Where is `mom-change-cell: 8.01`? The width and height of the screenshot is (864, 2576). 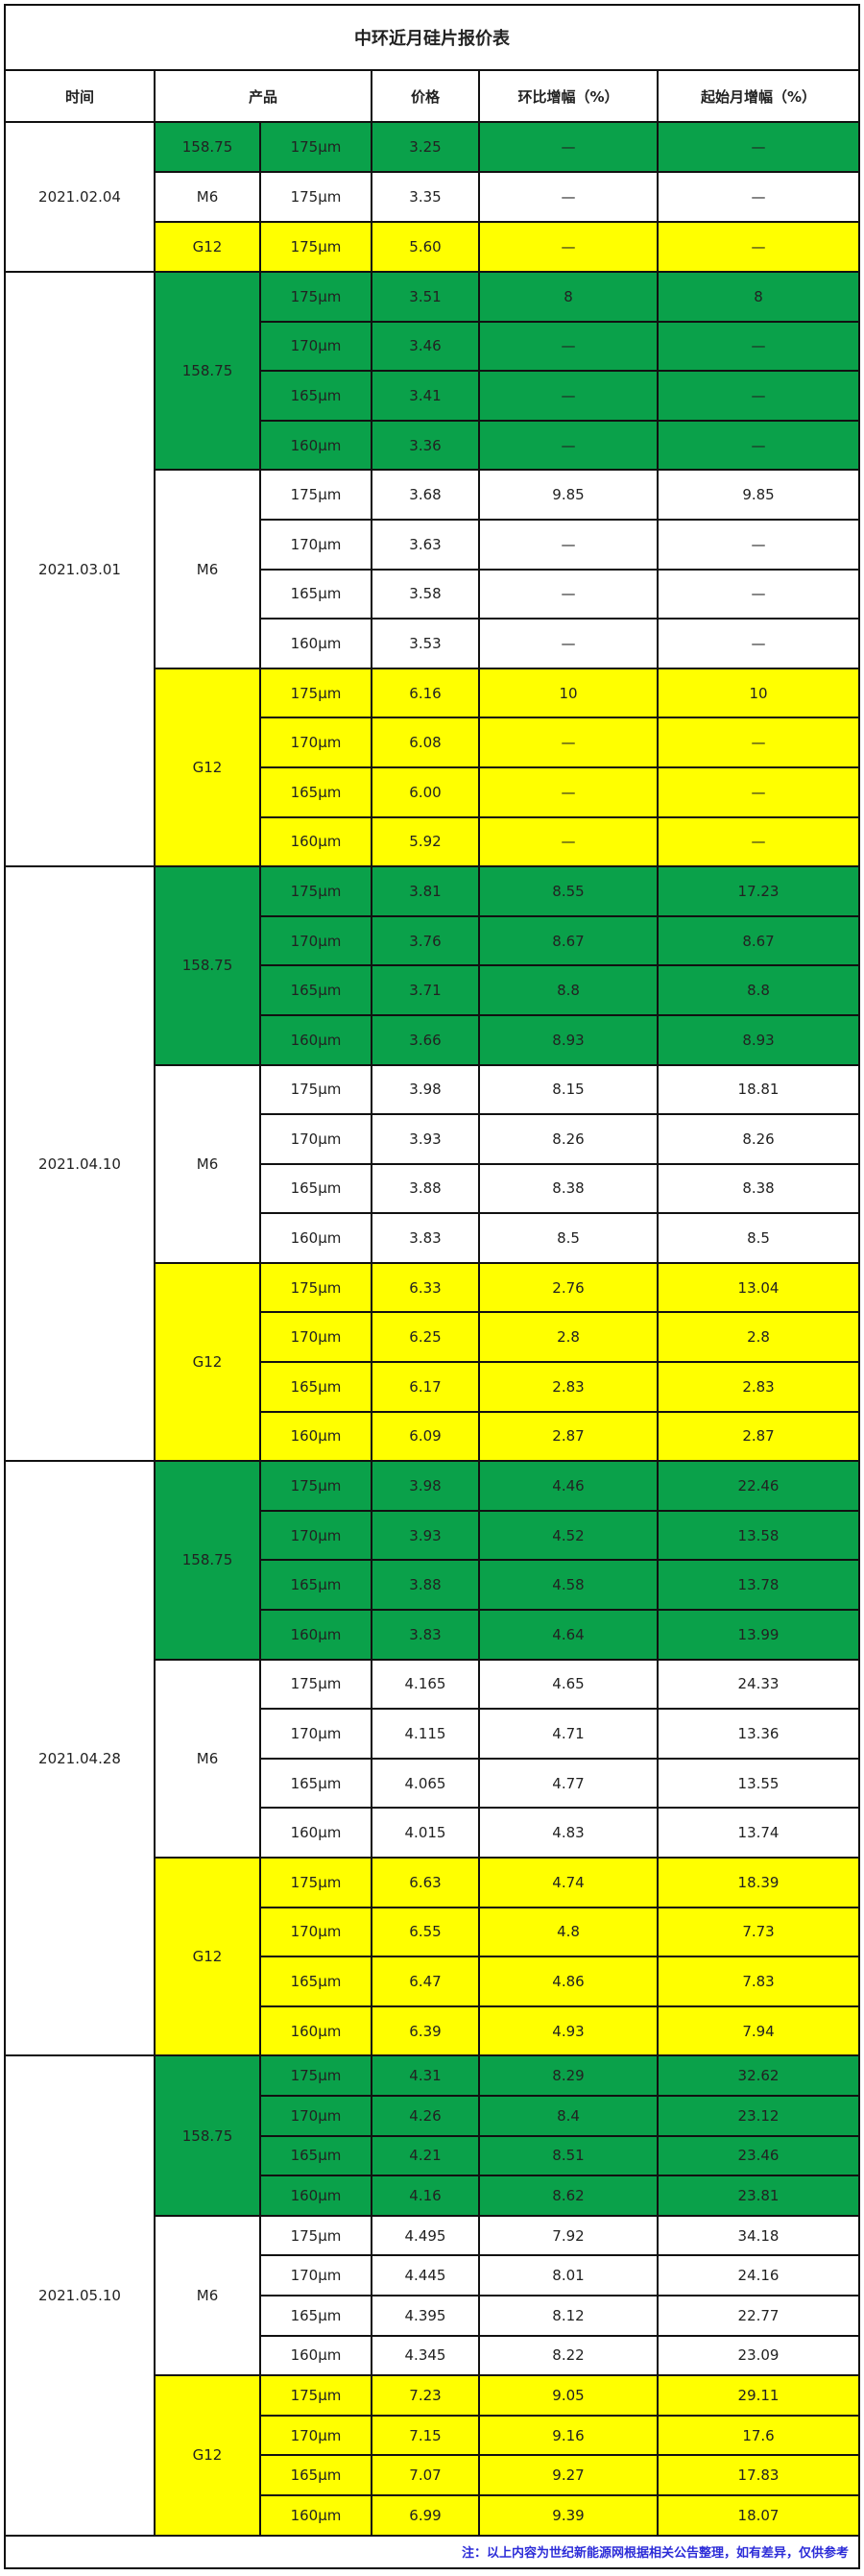 mom-change-cell: 8.01 is located at coordinates (568, 2276).